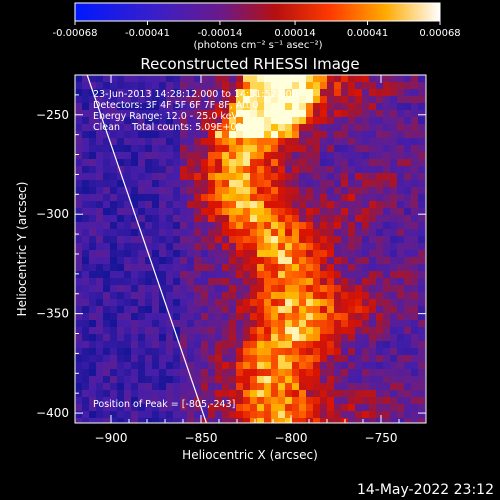 Image resolution: width=500 pixels, height=500 pixels. I want to click on x-tick-label: −850, so click(201, 438).